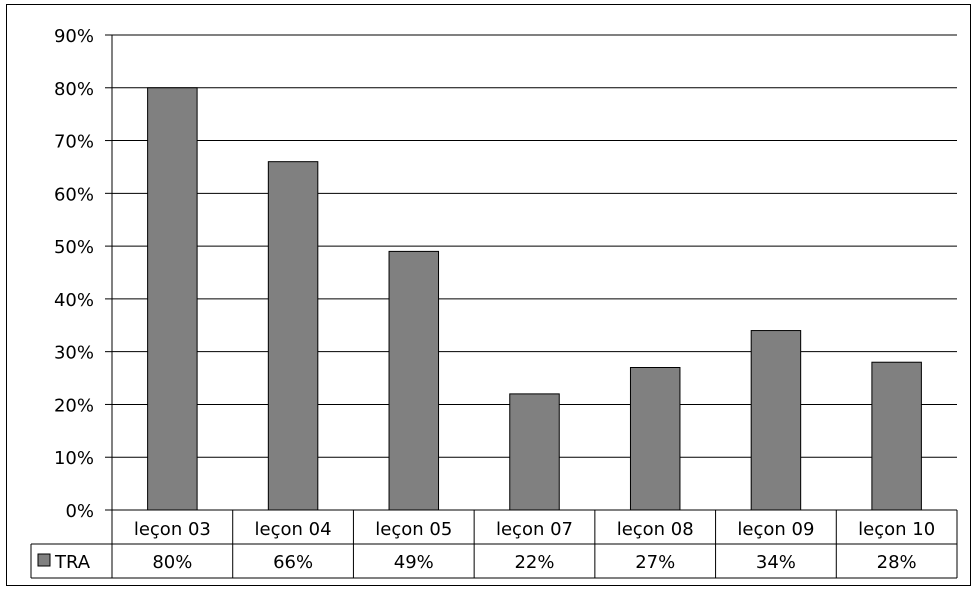 Image resolution: width=979 pixels, height=592 pixels. I want to click on category-label: leçon 08, so click(655, 529).